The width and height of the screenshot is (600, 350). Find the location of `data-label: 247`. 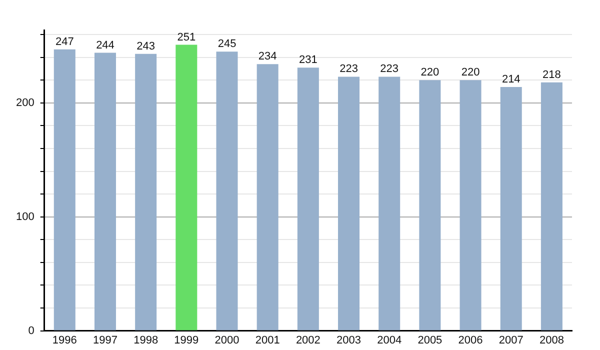

data-label: 247 is located at coordinates (64, 42).